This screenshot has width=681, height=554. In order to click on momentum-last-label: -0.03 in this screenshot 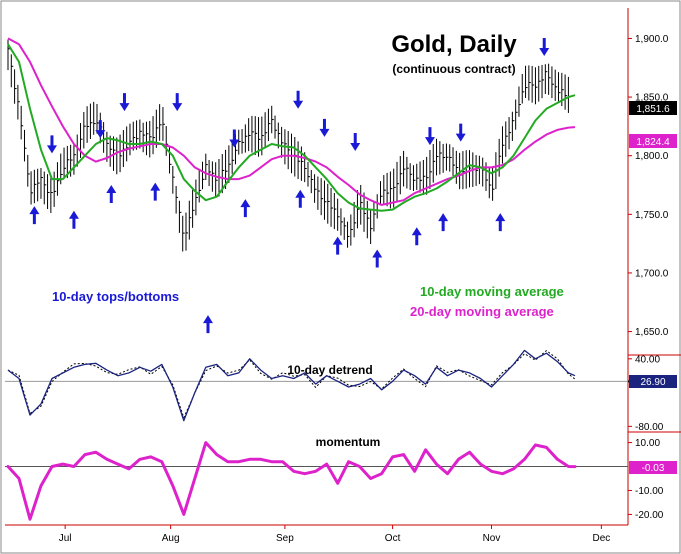, I will do `click(653, 468)`.